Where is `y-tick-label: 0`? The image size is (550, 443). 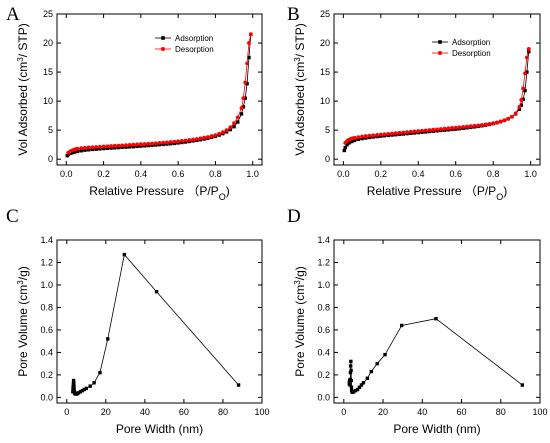 y-tick-label: 0 is located at coordinates (327, 159).